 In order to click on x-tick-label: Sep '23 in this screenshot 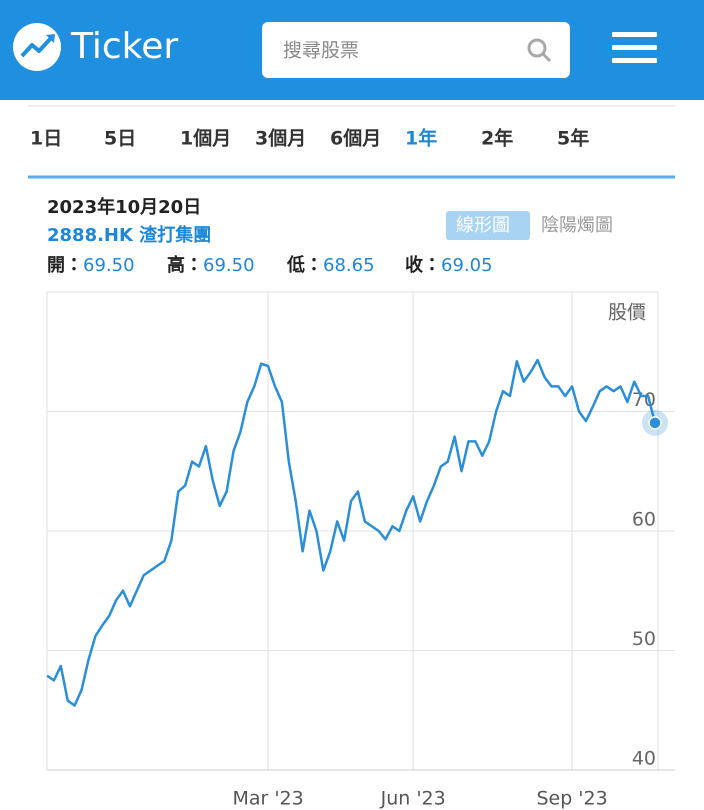, I will do `click(571, 799)`.